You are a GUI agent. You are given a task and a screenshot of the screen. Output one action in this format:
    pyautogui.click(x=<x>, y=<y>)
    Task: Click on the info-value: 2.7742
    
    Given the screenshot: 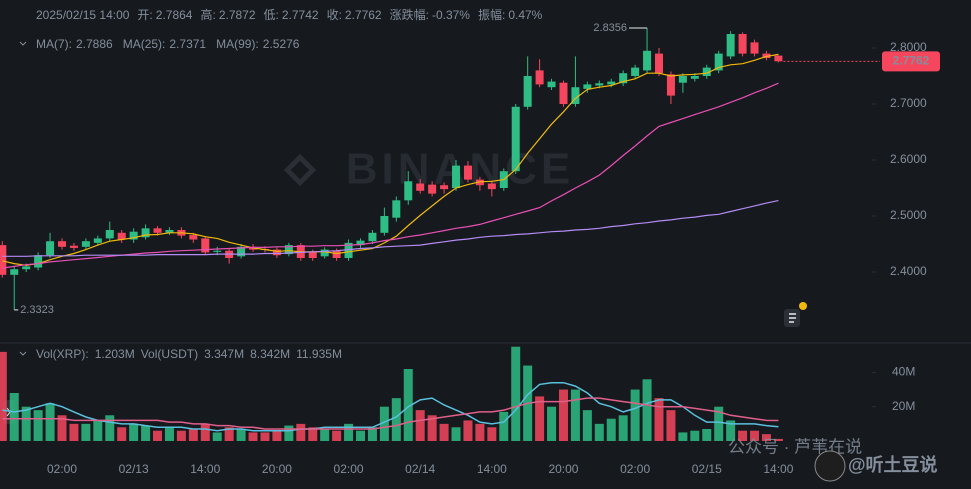 What is the action you would take?
    pyautogui.click(x=300, y=15)
    